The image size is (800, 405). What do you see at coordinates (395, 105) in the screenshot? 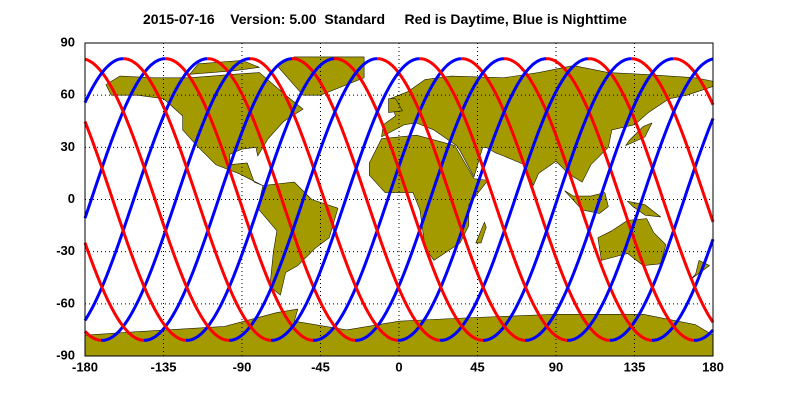
I see `britain` at bounding box center [395, 105].